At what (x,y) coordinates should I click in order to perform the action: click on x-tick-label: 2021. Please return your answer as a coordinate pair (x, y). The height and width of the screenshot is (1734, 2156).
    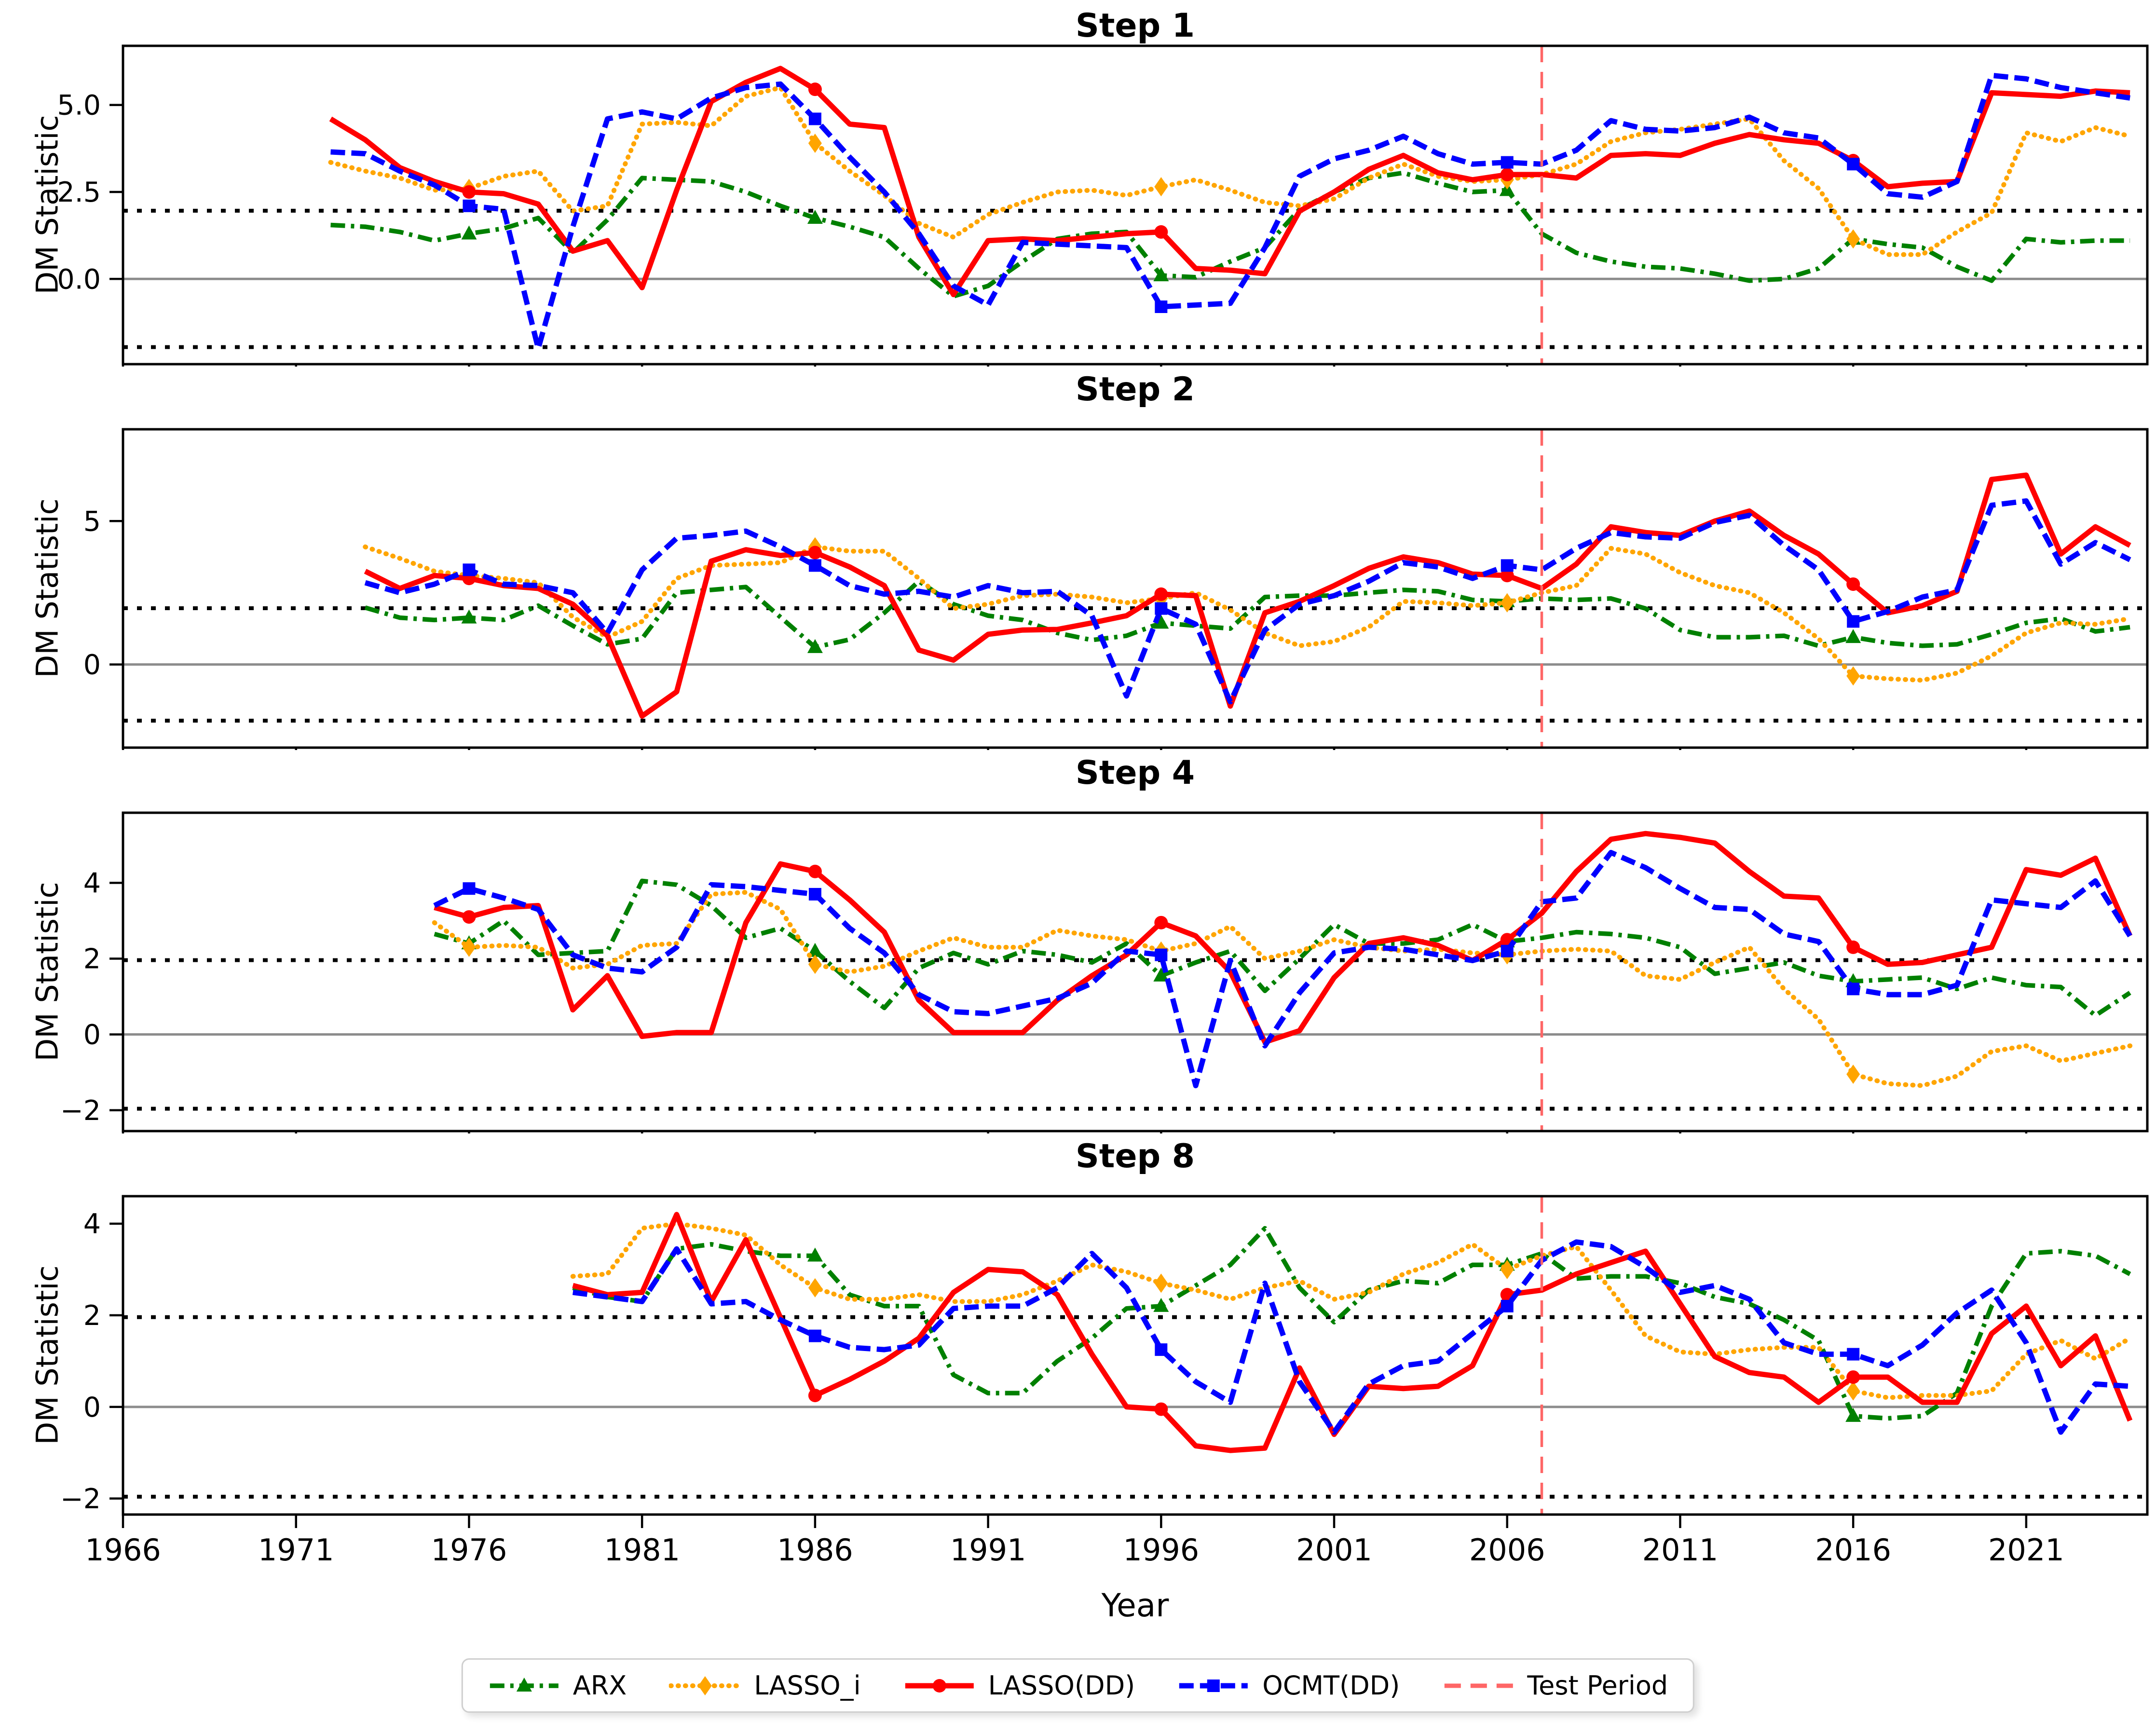
    Looking at the image, I should click on (2026, 1550).